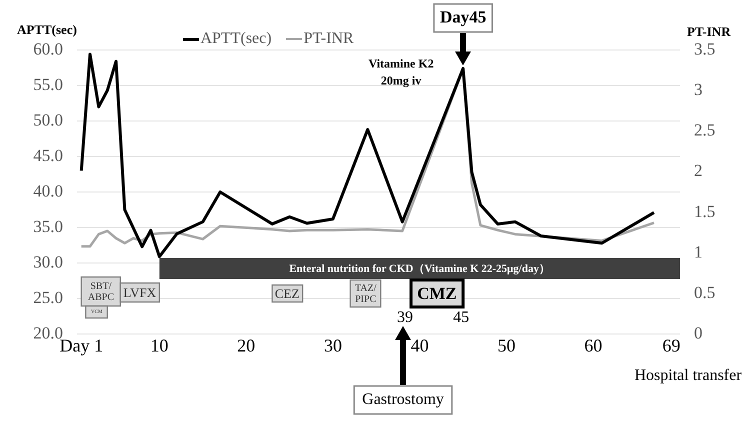 This screenshot has width=750, height=422. I want to click on y-tick-label: 30.0, so click(48, 262).